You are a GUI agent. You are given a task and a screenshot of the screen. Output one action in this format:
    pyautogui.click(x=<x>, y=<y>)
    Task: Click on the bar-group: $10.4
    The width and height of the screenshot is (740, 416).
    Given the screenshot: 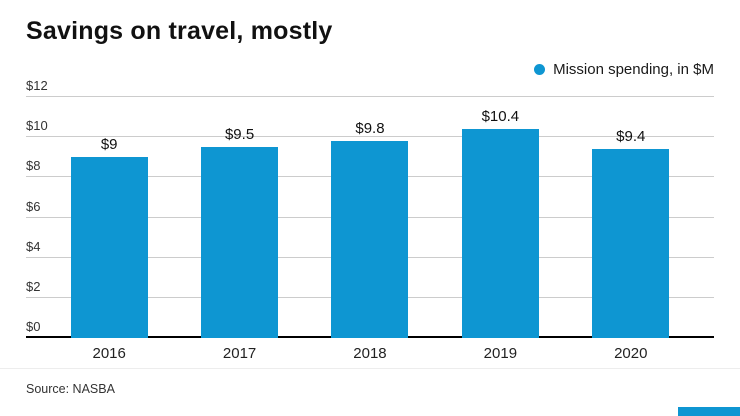 What is the action you would take?
    pyautogui.click(x=500, y=217)
    